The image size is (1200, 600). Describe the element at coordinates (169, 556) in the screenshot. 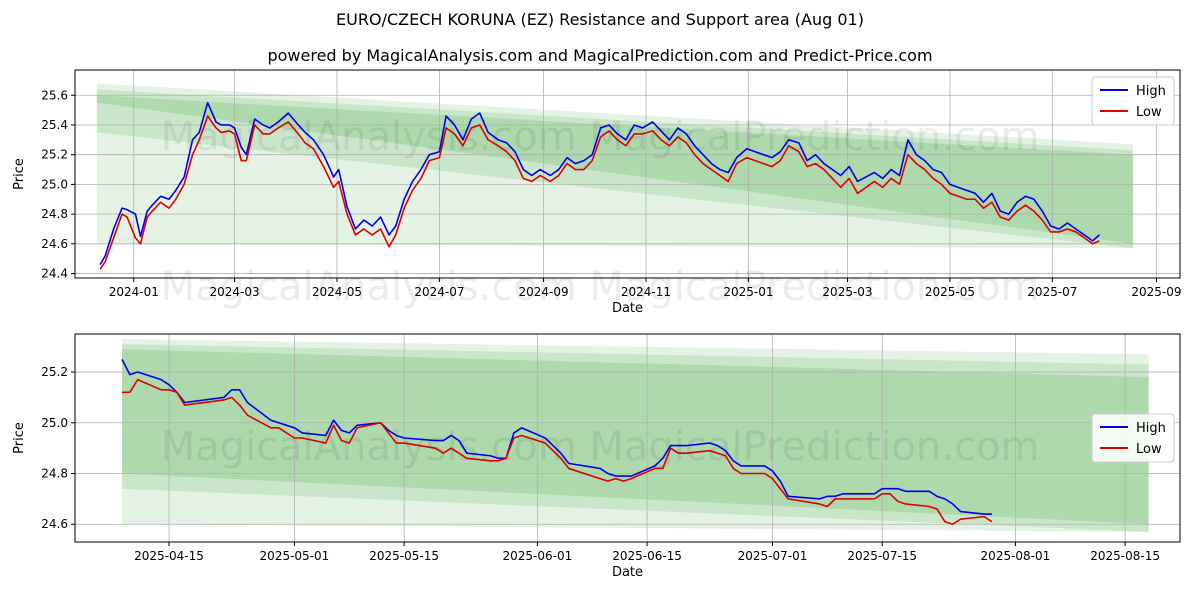

I see `x-tick-label: 2025-04-15` at that location.